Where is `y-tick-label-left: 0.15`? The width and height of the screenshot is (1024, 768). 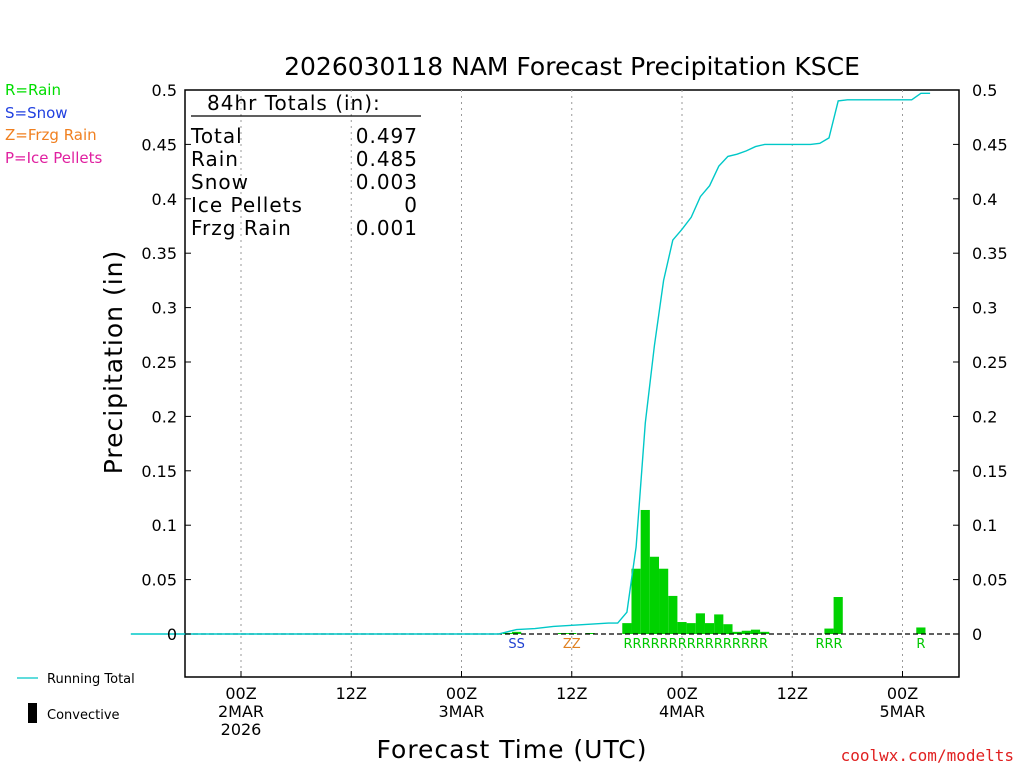
y-tick-label-left: 0.15 is located at coordinates (159, 471).